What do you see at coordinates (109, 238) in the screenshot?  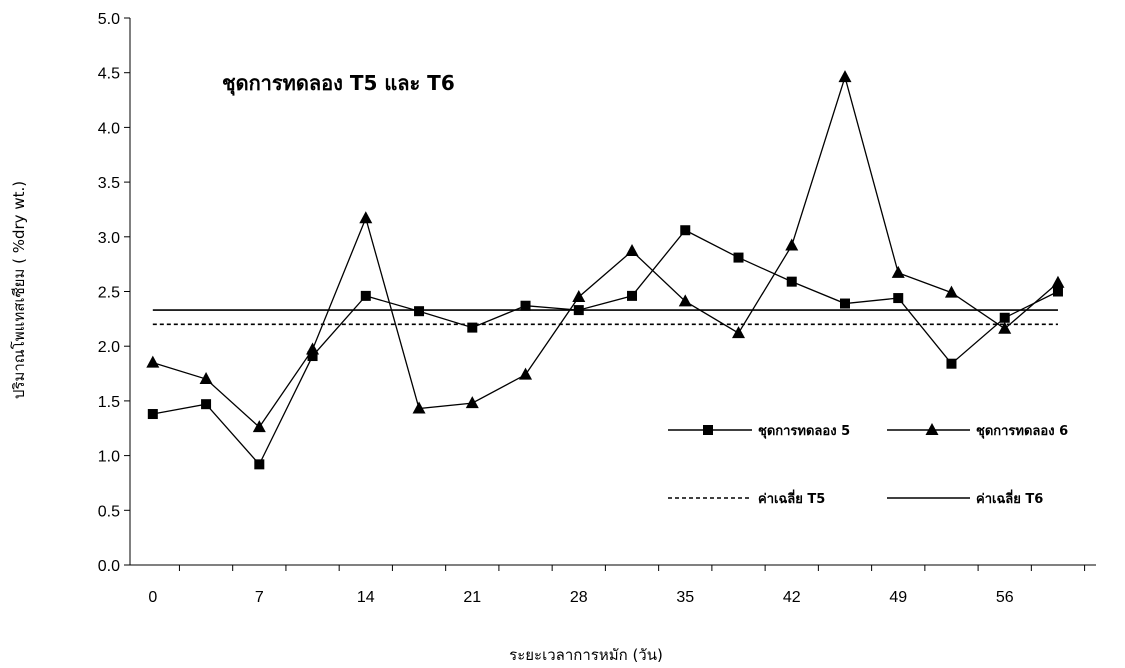 I see `y-tick-label: 3.0` at bounding box center [109, 238].